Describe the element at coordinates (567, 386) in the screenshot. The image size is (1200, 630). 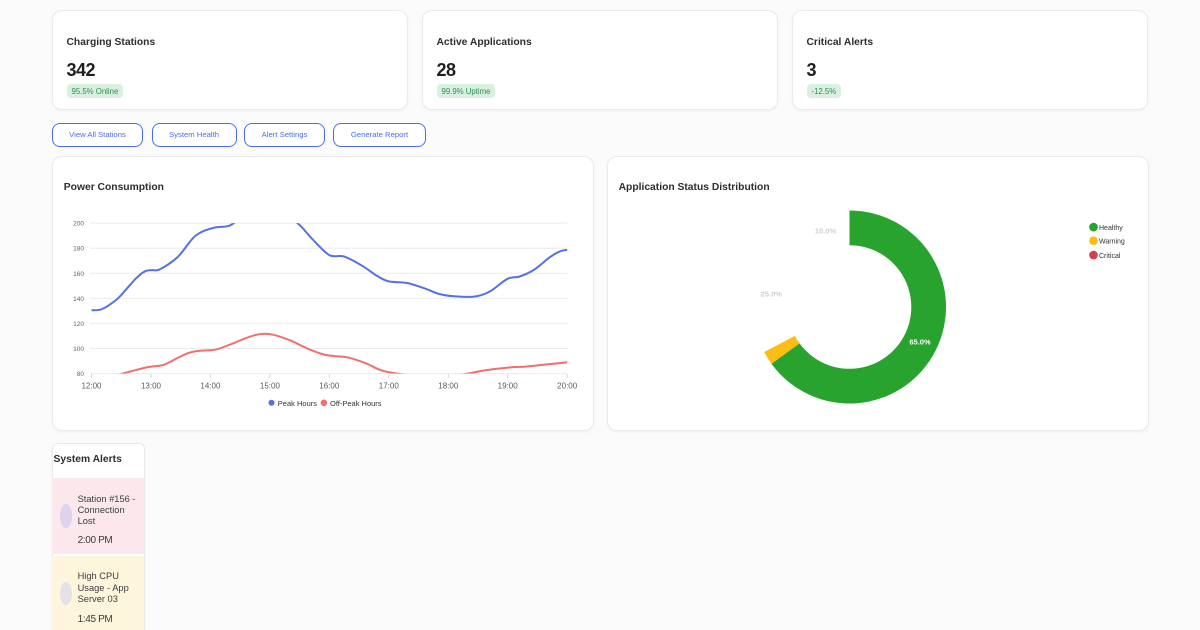
I see `svg-text: 20:00` at that location.